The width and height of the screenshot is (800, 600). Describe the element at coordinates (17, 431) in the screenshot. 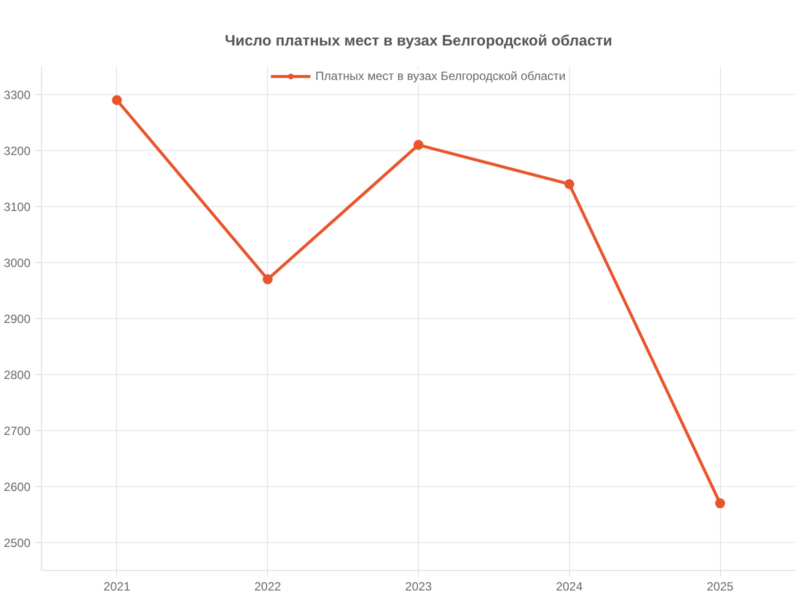

I see `y-tick-label: 2700` at that location.